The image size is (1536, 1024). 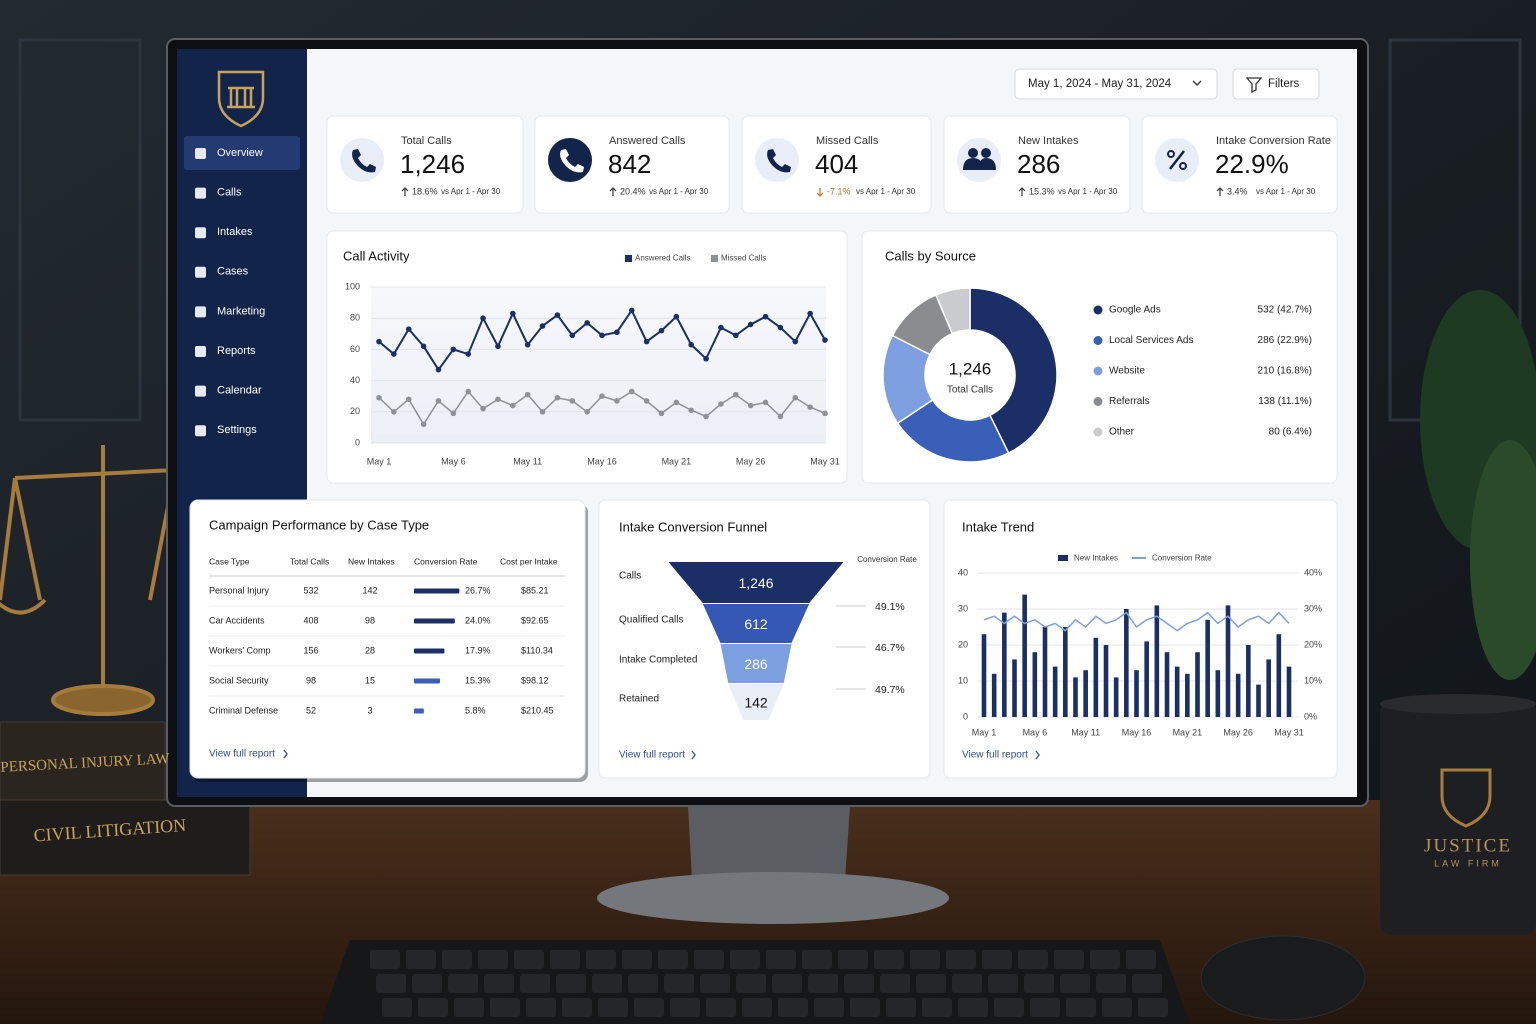 What do you see at coordinates (1116, 84) in the screenshot?
I see `date-picker` at bounding box center [1116, 84].